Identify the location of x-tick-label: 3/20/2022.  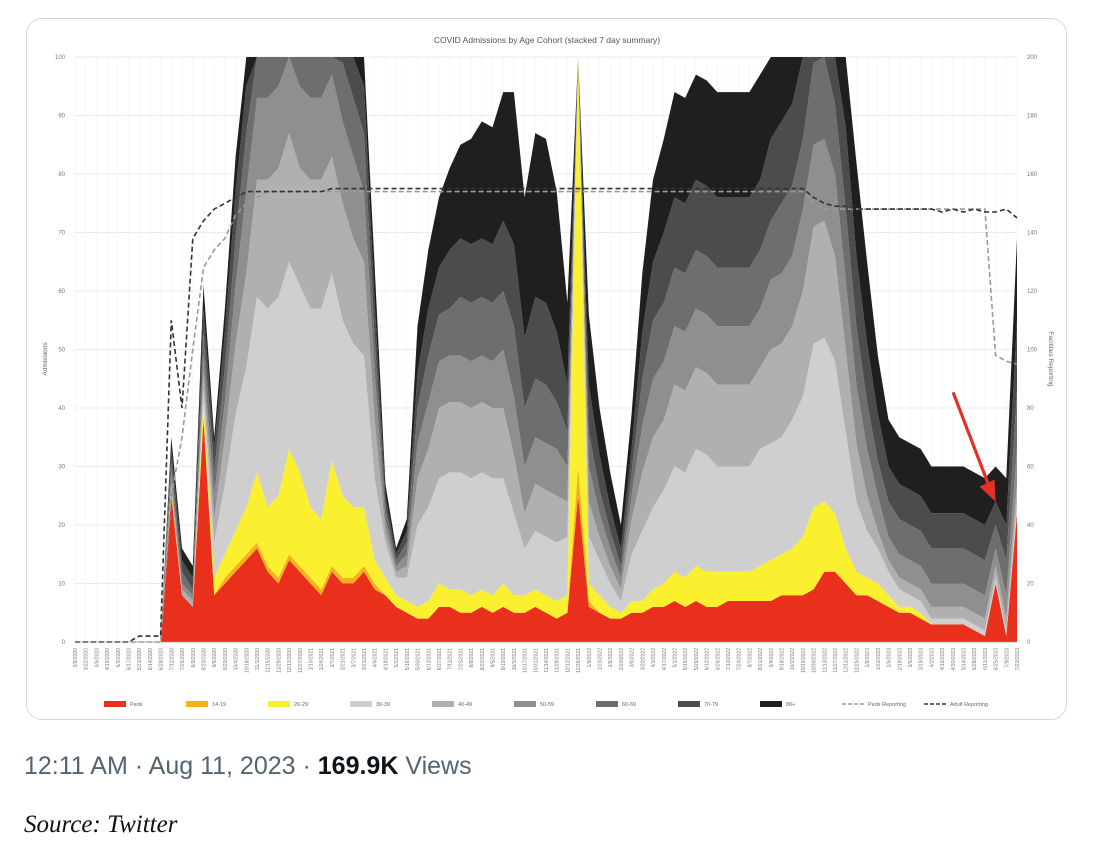
(643, 659).